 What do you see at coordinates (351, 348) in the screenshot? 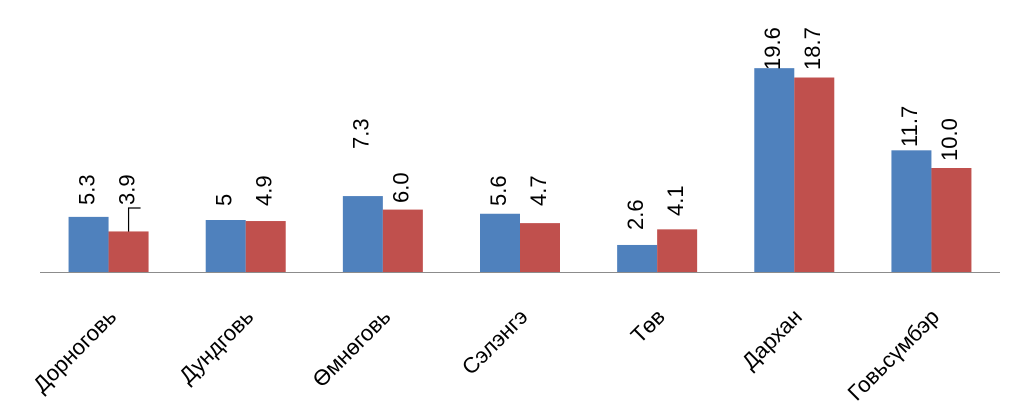
I see `category-label-3: Өмнөговь` at bounding box center [351, 348].